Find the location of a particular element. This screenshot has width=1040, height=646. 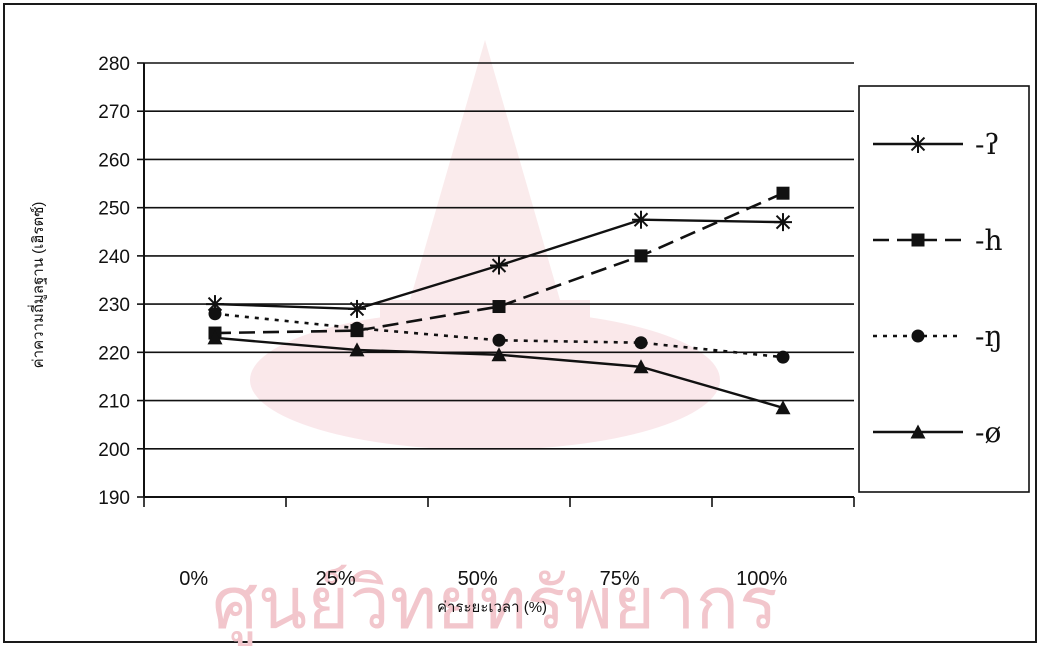

legend-label: -ø is located at coordinates (988, 432).